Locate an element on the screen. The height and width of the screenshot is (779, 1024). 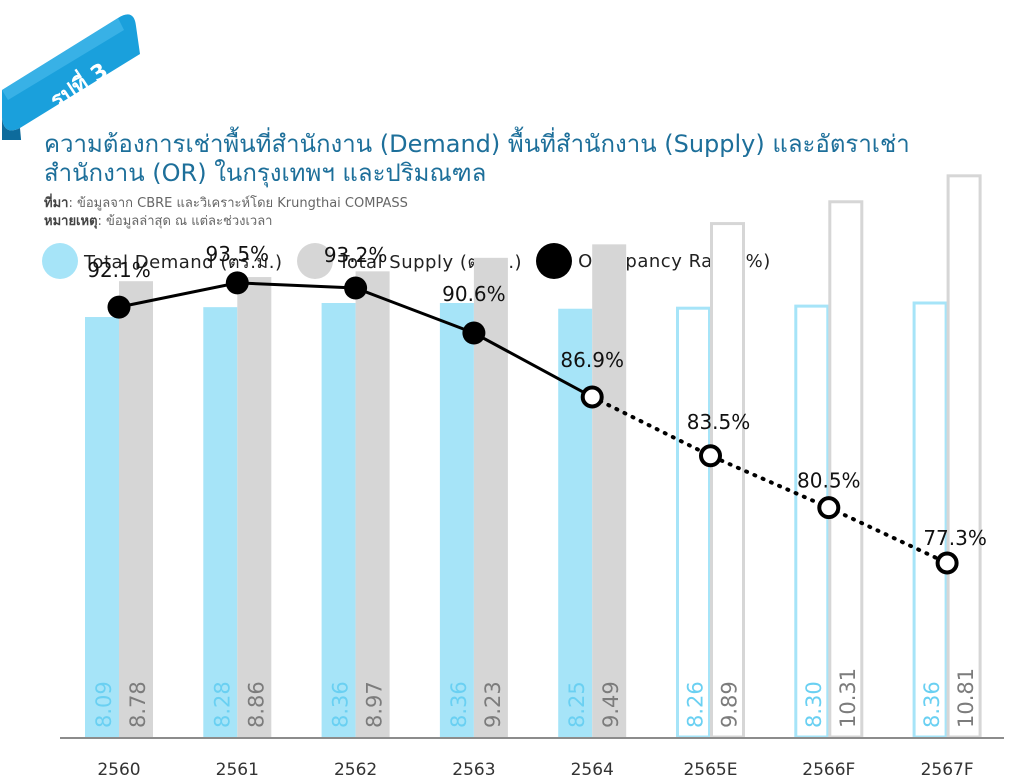
demand-value-label: 8.30 is located at coordinates (814, 704).